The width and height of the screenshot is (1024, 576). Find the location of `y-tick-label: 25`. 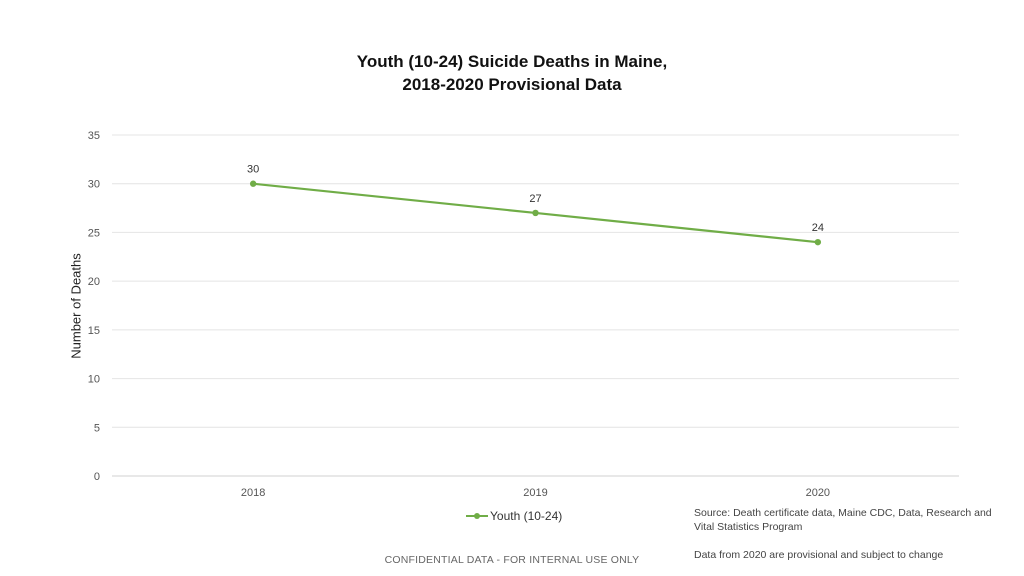

y-tick-label: 25 is located at coordinates (94, 233).